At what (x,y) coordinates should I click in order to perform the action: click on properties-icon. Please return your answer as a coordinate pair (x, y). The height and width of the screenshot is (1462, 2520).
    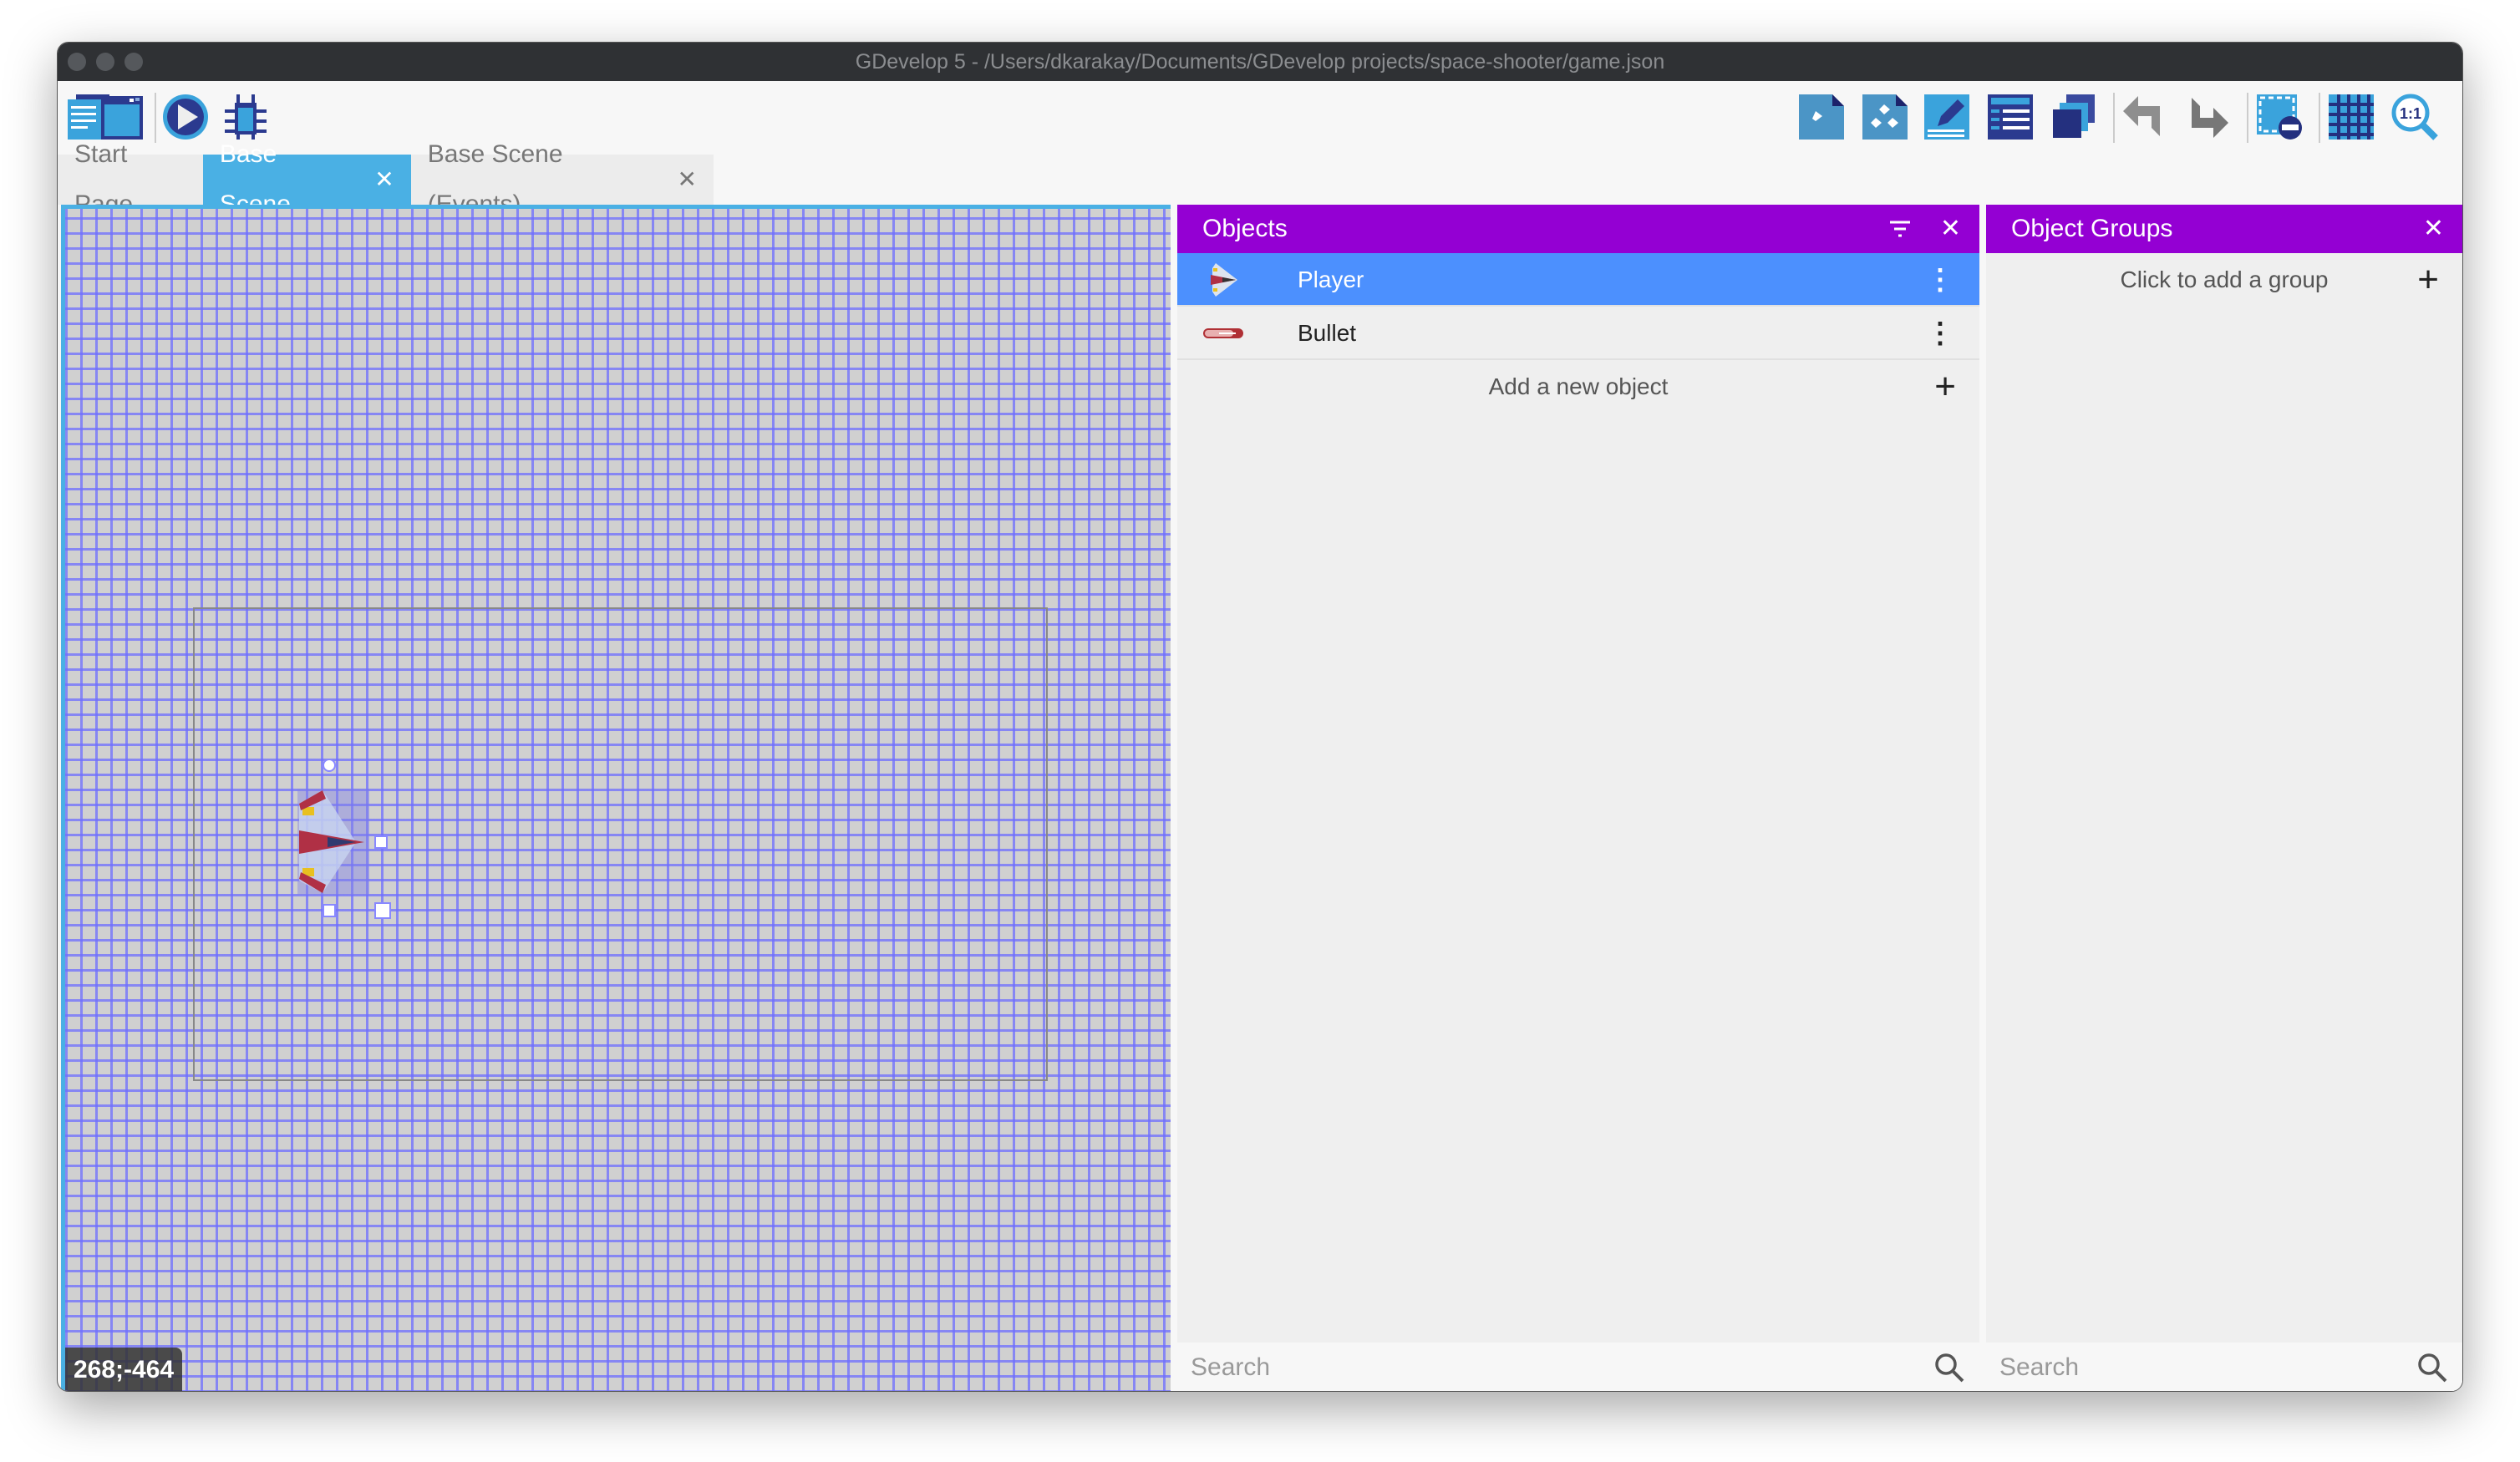
    Looking at the image, I should click on (1947, 117).